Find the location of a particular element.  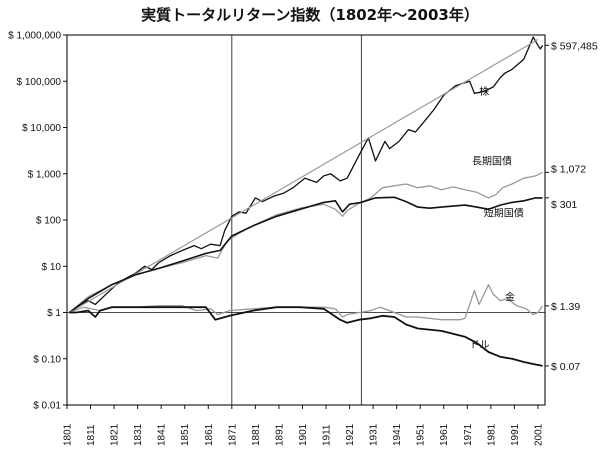

x-tick-label: 1891 is located at coordinates (279, 434).